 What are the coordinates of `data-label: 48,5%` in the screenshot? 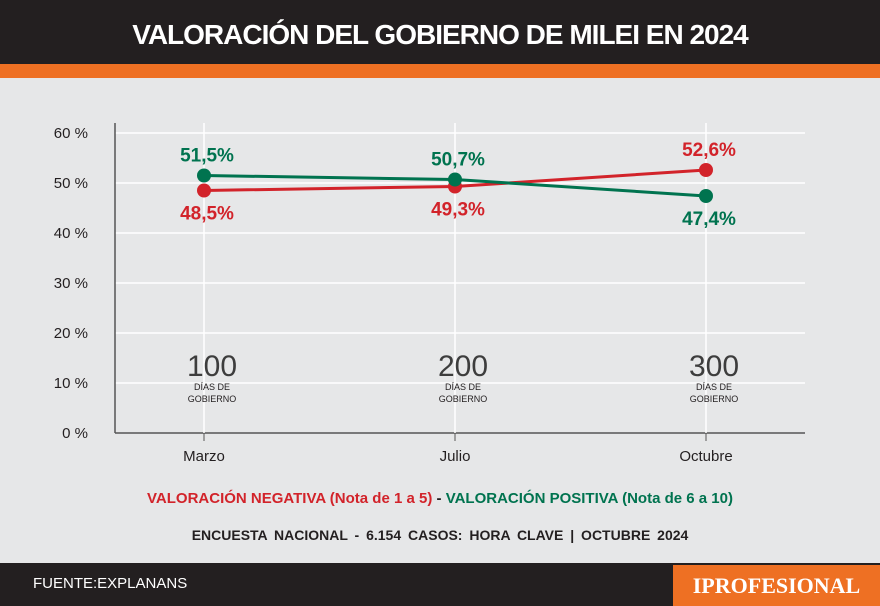 It's located at (207, 214).